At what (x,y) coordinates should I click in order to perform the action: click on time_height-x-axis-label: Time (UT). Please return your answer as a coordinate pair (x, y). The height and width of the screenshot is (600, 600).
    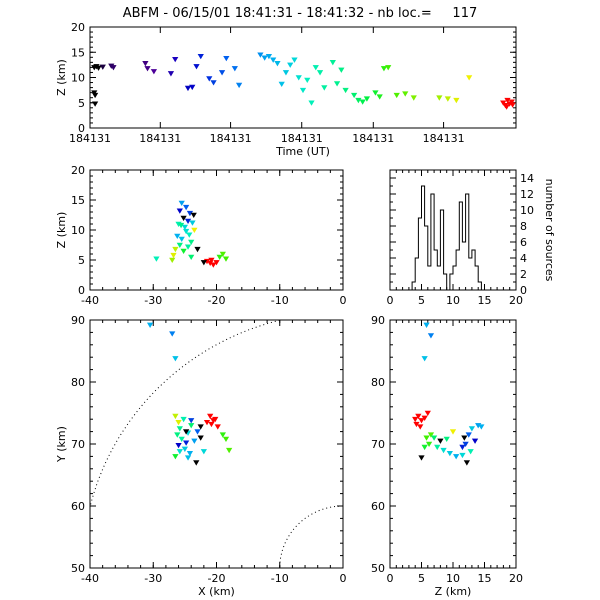
    Looking at the image, I should click on (302, 151).